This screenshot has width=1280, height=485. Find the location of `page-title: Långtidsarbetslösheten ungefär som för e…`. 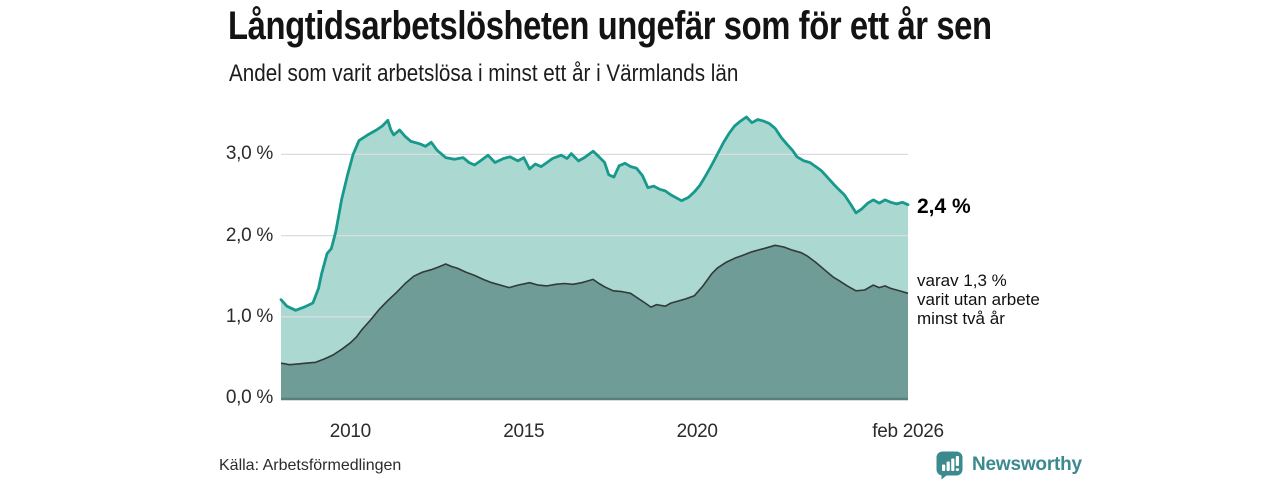

page-title: Långtidsarbetslösheten ungefär som för e… is located at coordinates (610, 26).